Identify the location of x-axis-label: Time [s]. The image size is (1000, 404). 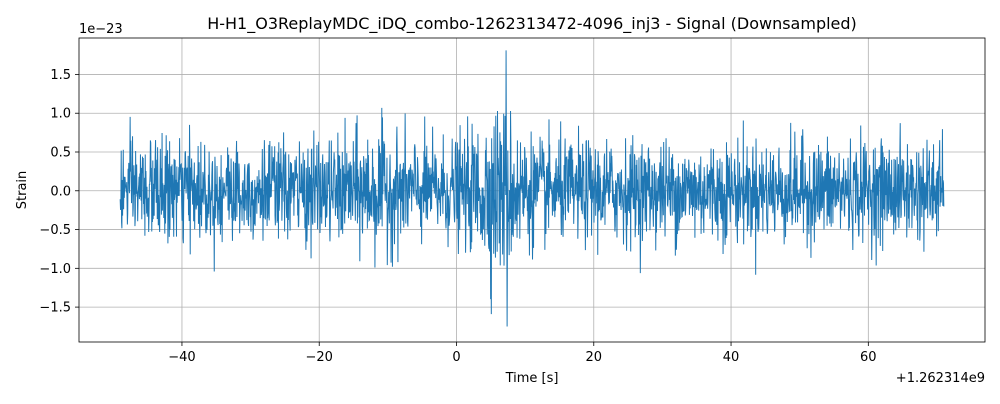
(532, 378).